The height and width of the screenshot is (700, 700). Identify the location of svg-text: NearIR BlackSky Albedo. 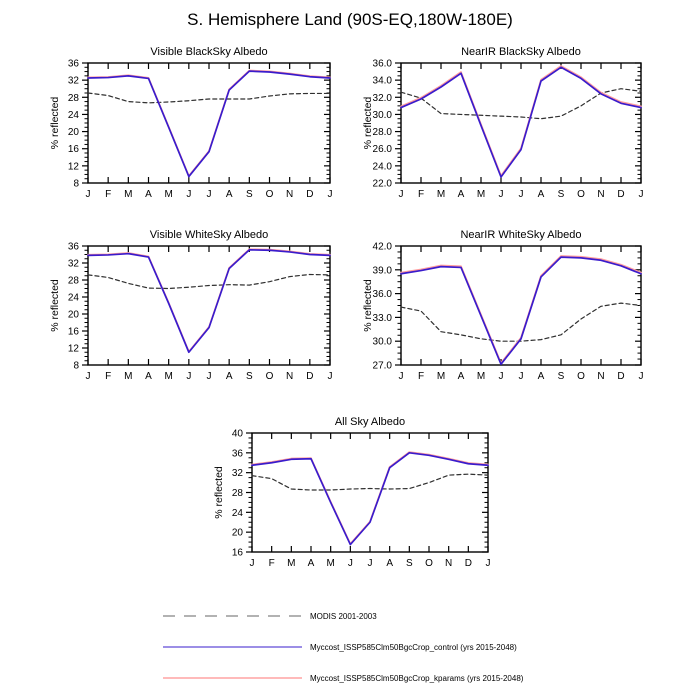
(521, 52).